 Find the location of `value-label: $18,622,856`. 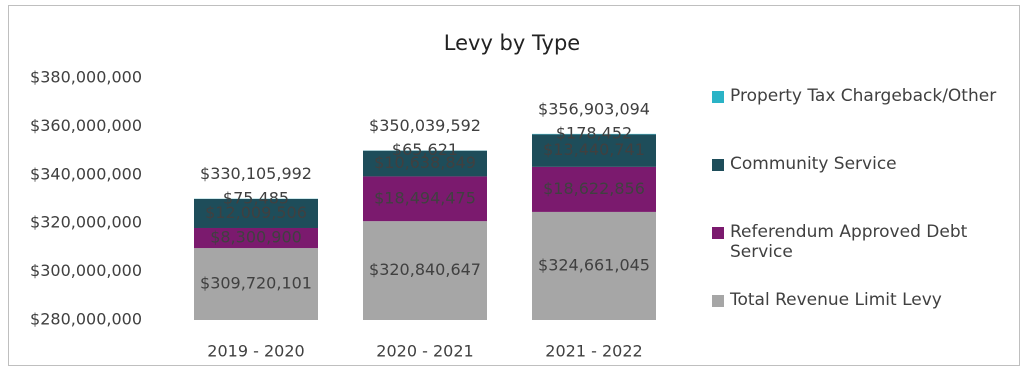

value-label: $18,622,856 is located at coordinates (594, 188).